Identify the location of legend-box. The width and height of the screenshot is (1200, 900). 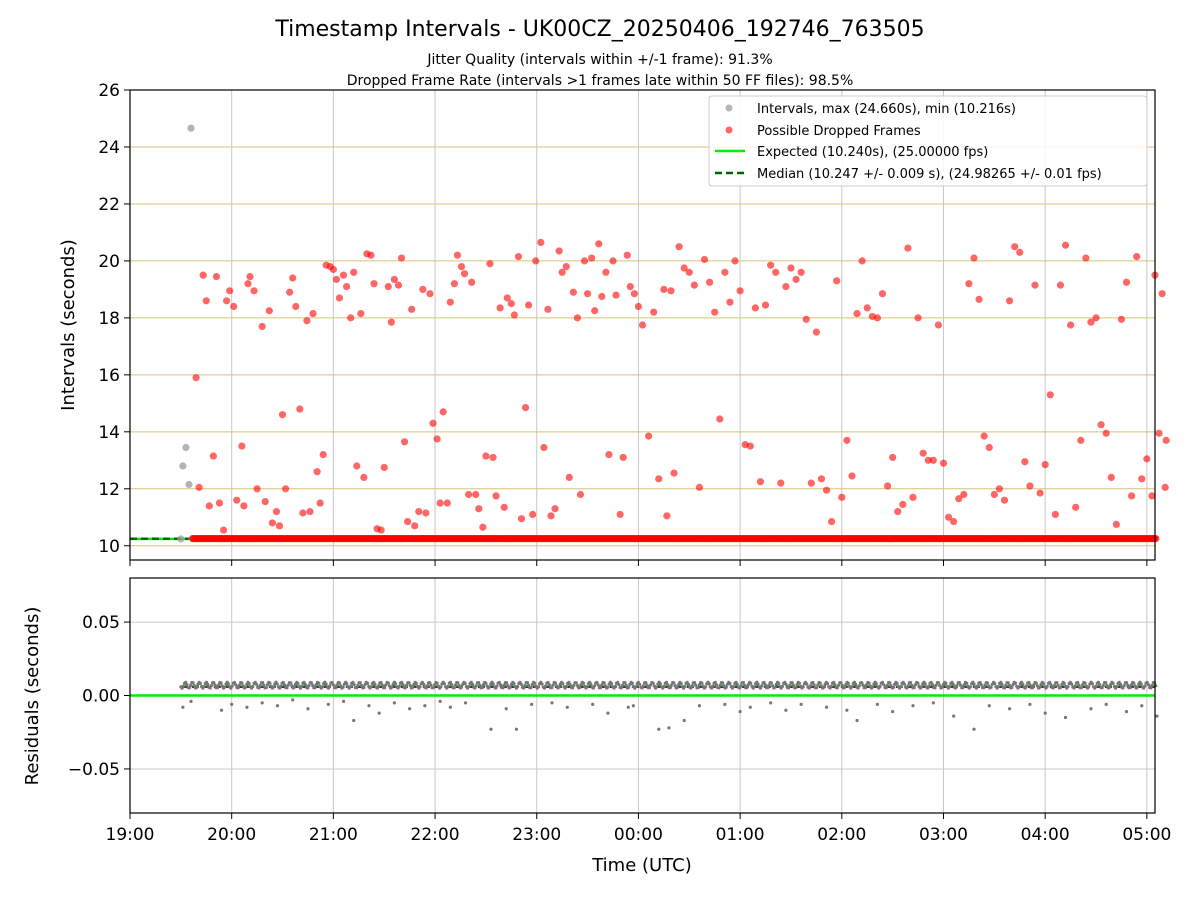
(928, 141).